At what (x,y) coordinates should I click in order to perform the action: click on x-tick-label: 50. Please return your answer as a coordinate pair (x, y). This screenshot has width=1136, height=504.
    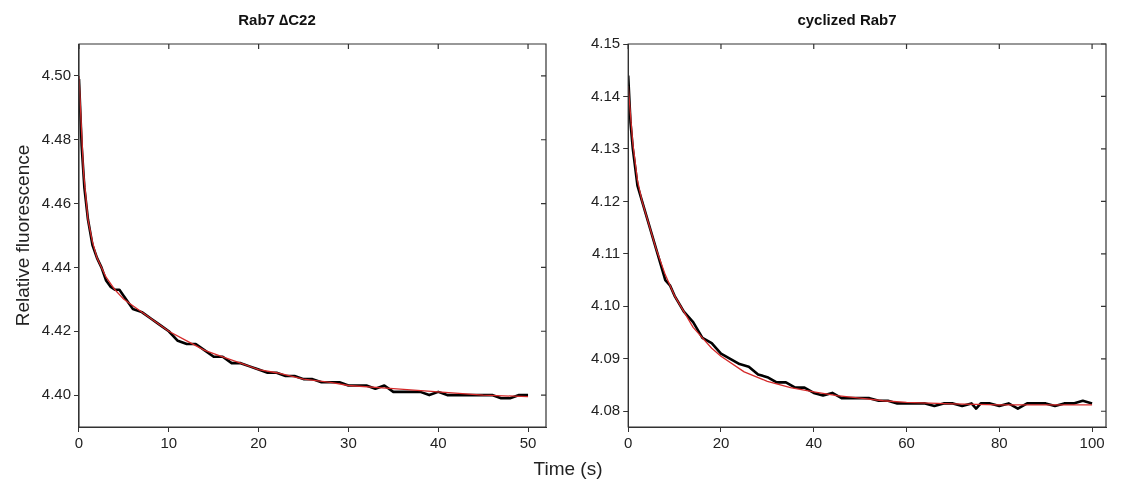
    Looking at the image, I should click on (528, 443).